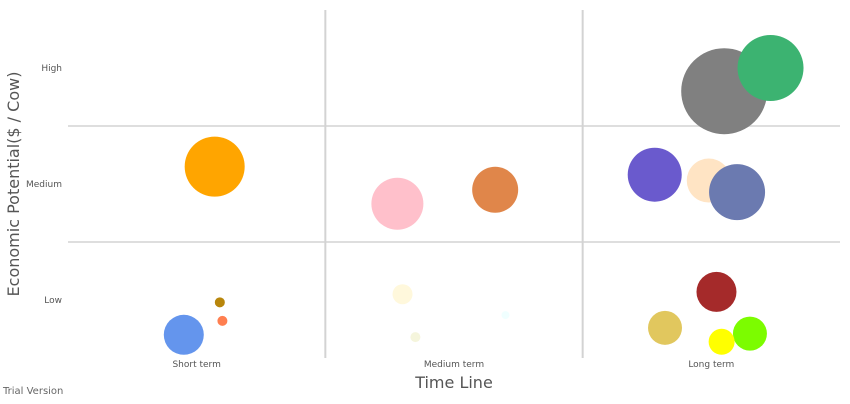 This screenshot has height=404, width=850. What do you see at coordinates (196, 365) in the screenshot?
I see `x-tick-label-1: Short term` at bounding box center [196, 365].